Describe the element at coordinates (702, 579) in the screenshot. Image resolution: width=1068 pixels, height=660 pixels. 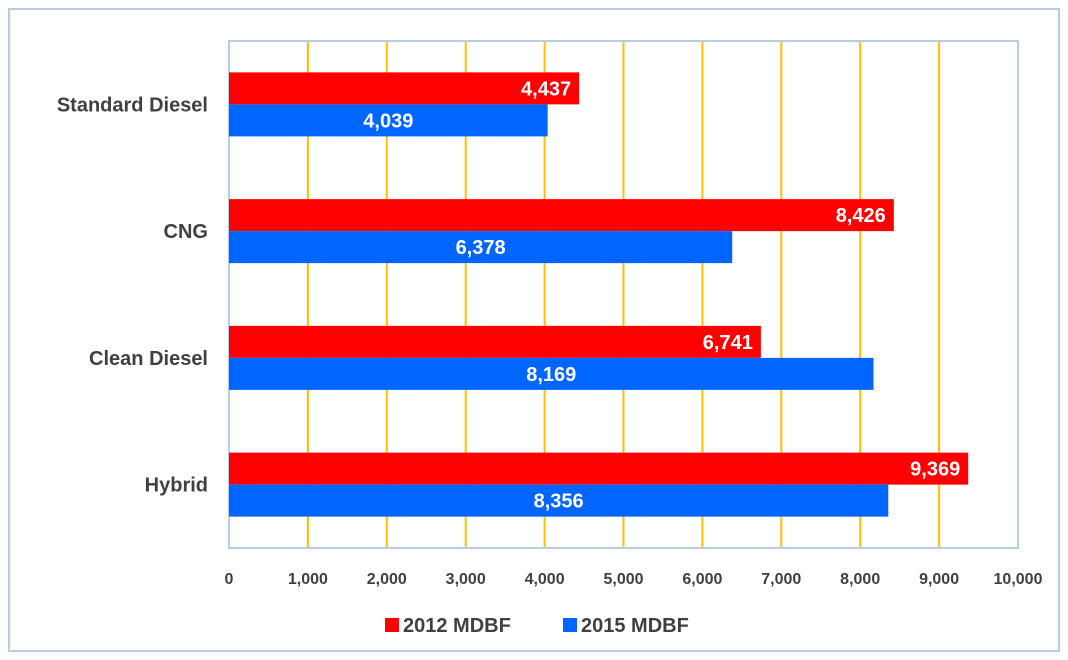
I see `x-tick-label: 6,000` at that location.